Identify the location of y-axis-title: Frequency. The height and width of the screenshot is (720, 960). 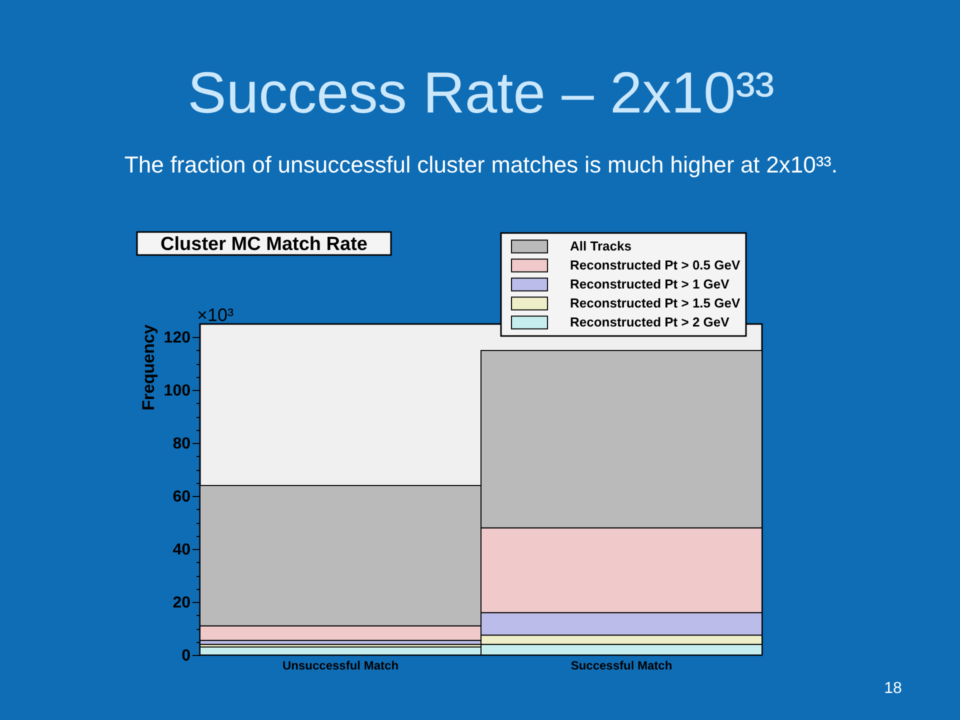
(148, 367).